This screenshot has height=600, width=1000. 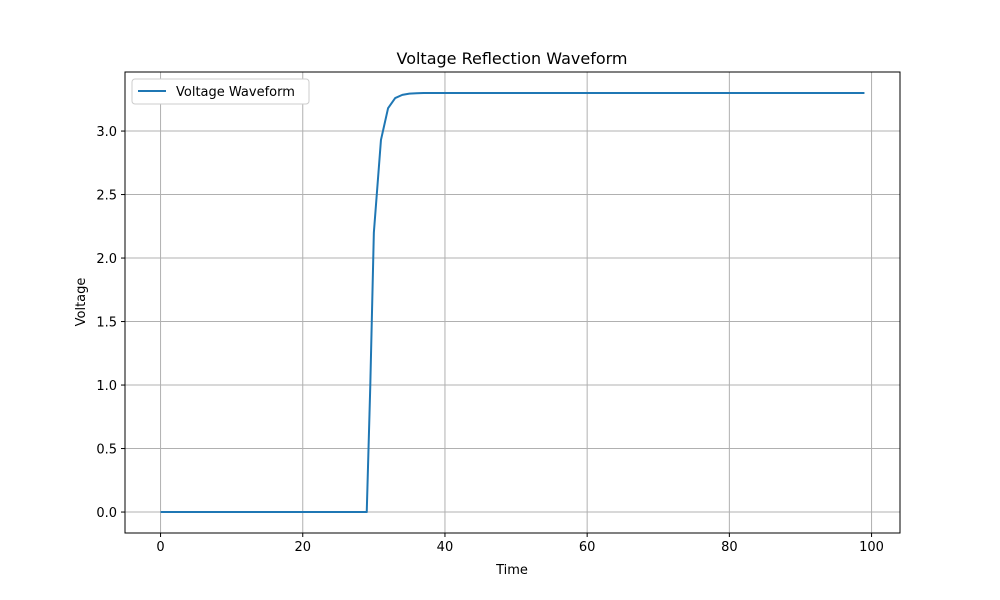 I want to click on chart-title: Voltage Reflection Waveform, so click(x=511, y=58).